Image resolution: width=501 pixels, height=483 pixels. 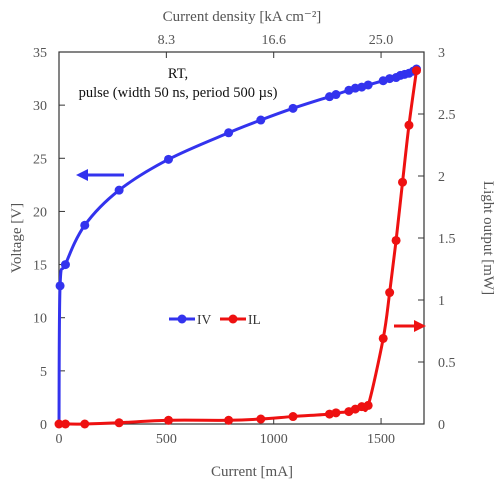 What do you see at coordinates (252, 472) in the screenshot?
I see `x-axis-title: Current [mA]` at bounding box center [252, 472].